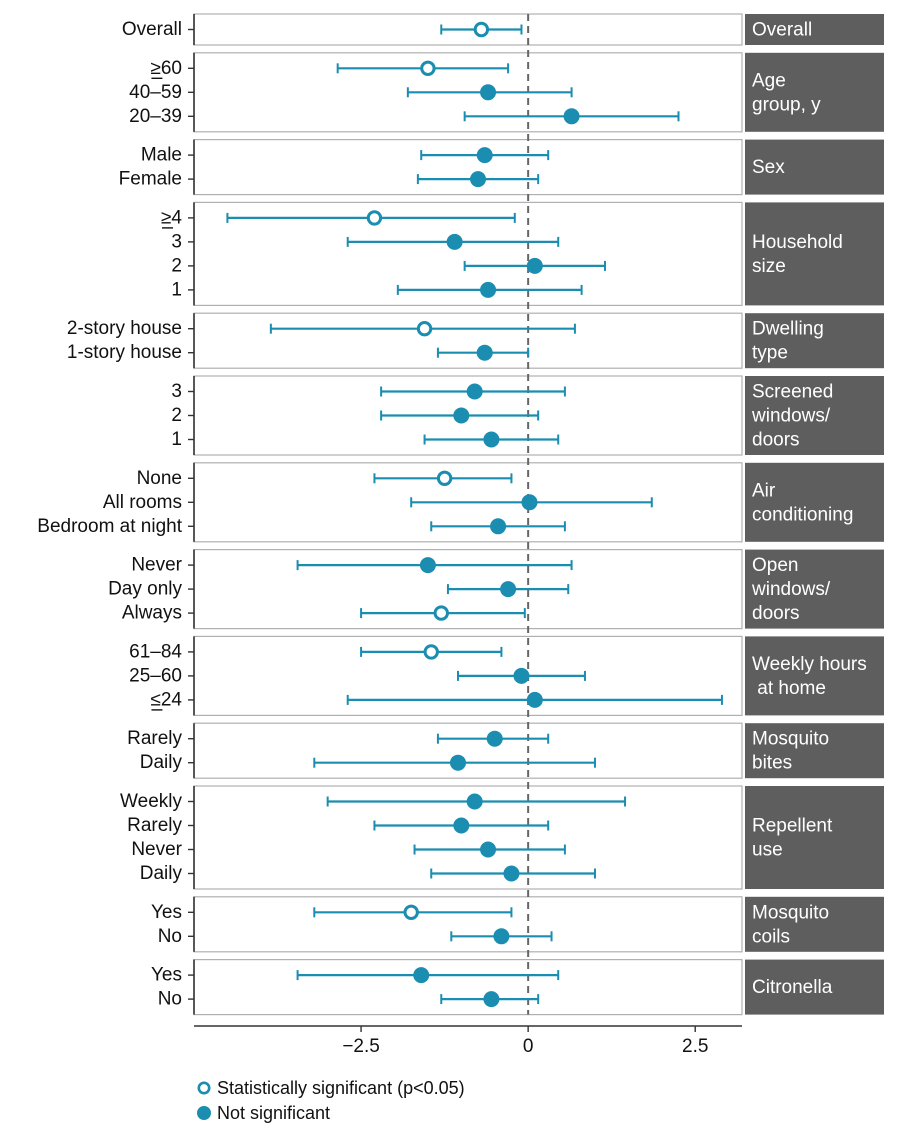  Describe the element at coordinates (468, 340) in the screenshot. I see `panel-dwelling-type` at that location.